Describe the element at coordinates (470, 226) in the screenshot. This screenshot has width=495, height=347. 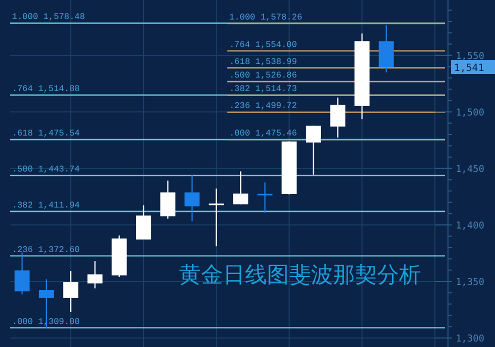
I see `y-tick-label: 1,400` at that location.